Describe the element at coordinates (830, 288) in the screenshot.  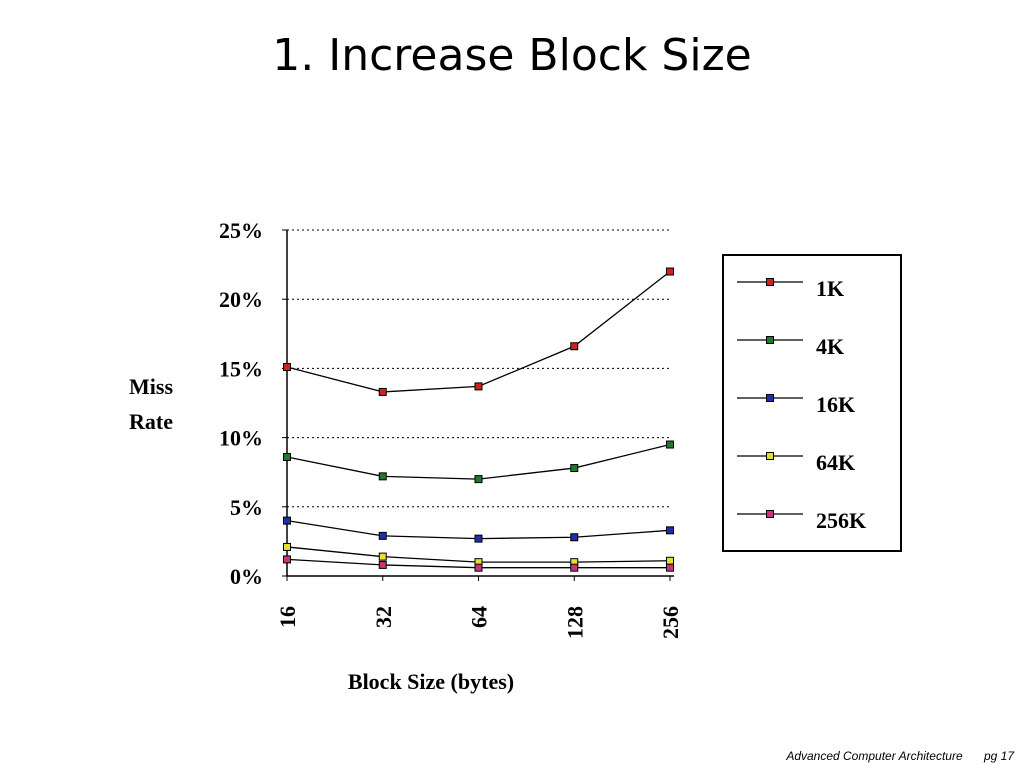
I see `legend-label: 1K` at that location.